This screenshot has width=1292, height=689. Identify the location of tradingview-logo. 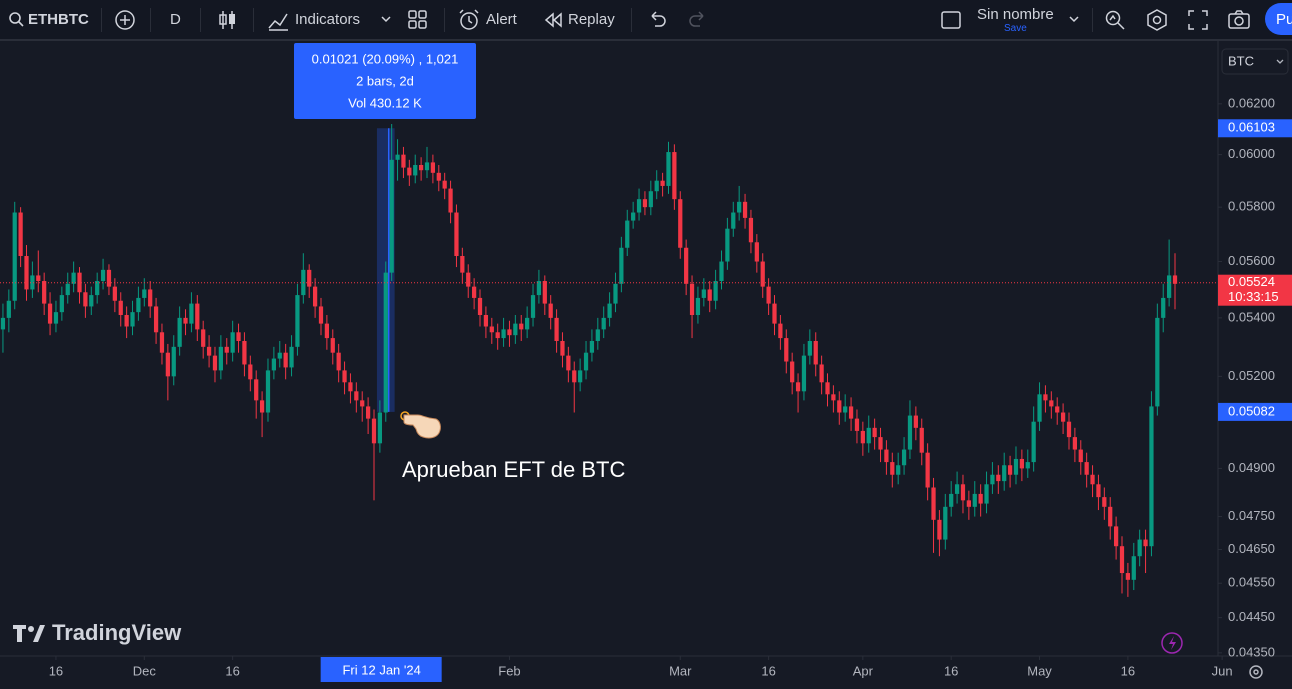
(29, 633).